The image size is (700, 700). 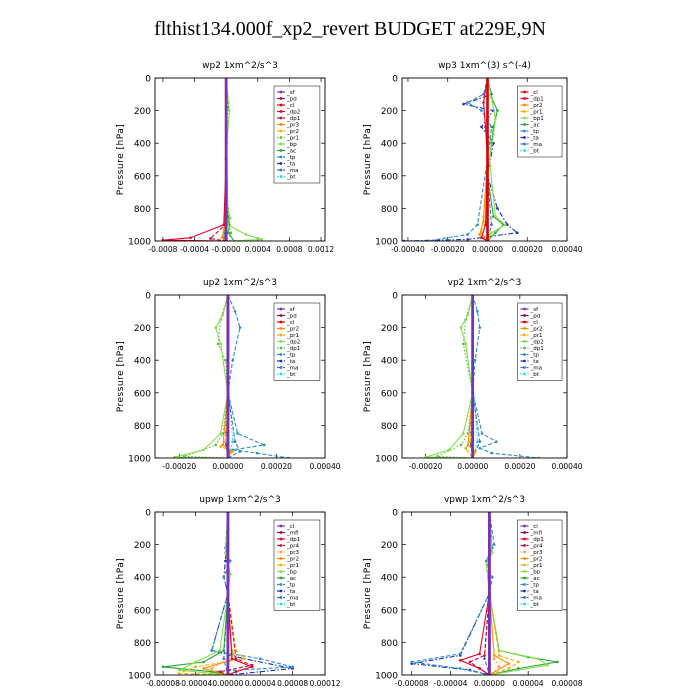 I want to click on legend-label: _mfl, so click(x=536, y=534).